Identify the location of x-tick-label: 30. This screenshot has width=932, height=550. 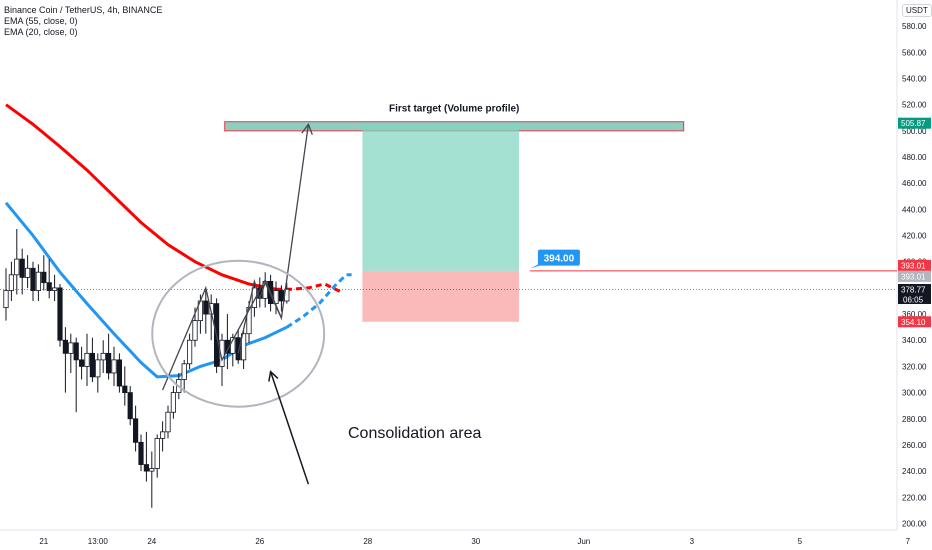
(475, 541).